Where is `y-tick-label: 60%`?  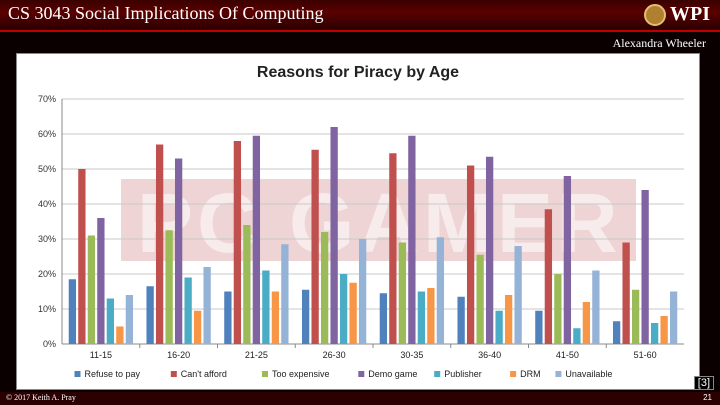
y-tick-label: 60% is located at coordinates (47, 134).